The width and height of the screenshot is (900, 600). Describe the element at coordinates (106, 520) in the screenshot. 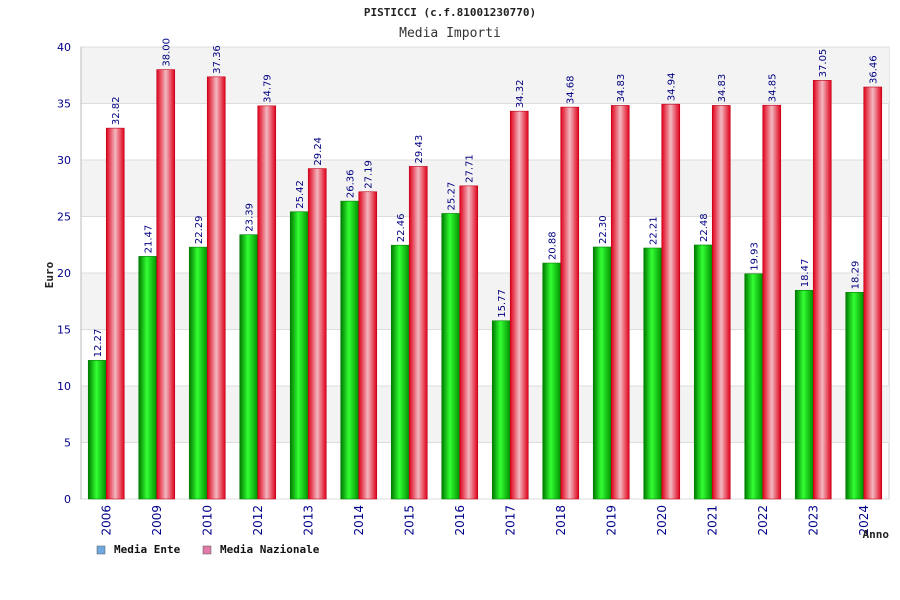

I see `x-tick-label-2006: 2006` at that location.